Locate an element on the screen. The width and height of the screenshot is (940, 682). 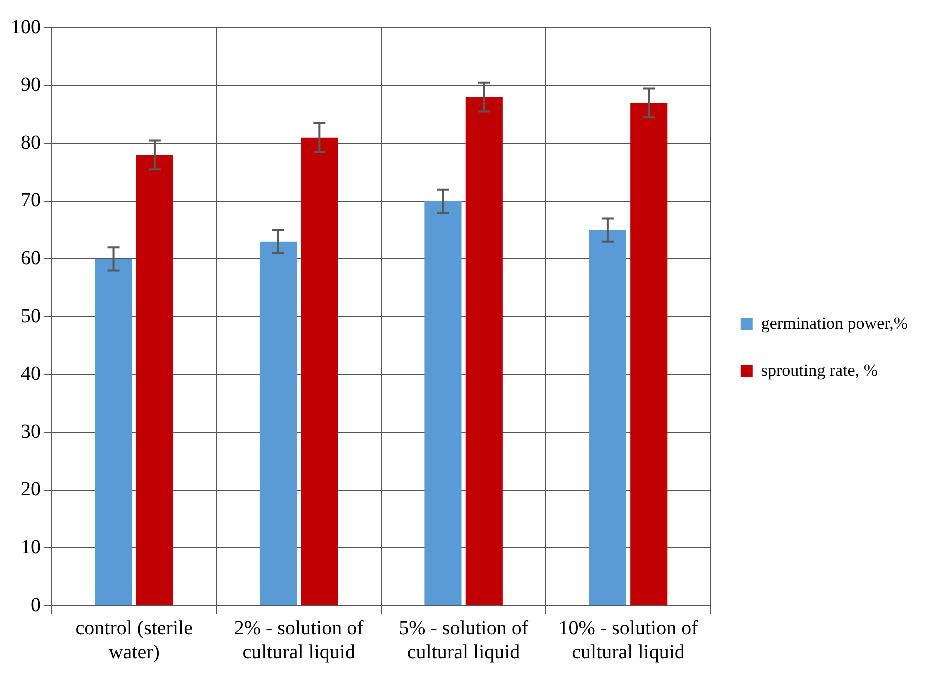
y-tick-label: 70 is located at coordinates (31, 201).